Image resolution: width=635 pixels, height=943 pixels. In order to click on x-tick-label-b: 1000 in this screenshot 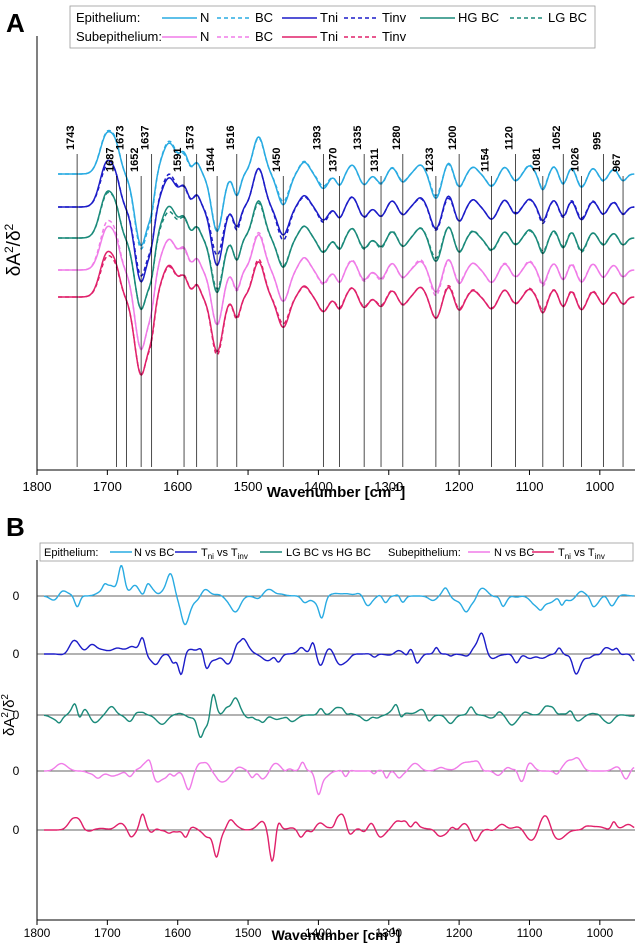, I will do `click(599, 933)`.